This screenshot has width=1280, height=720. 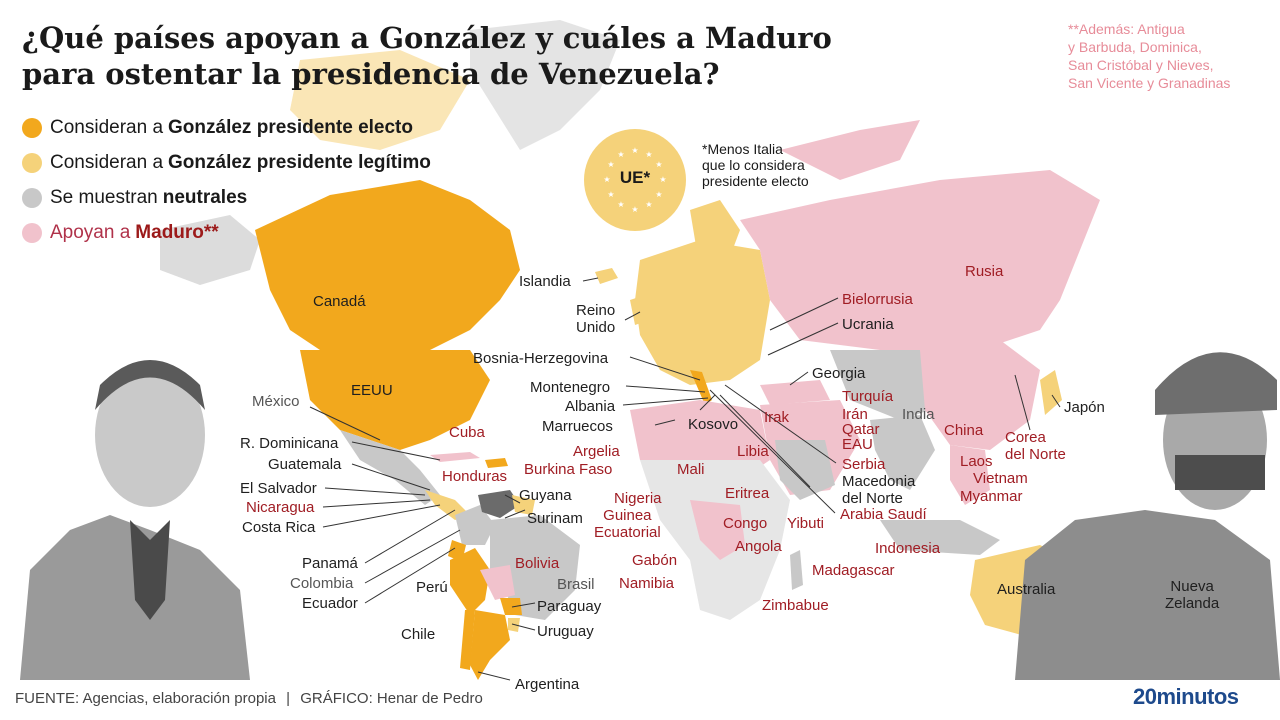 I want to click on iceland-shape, so click(x=606, y=276).